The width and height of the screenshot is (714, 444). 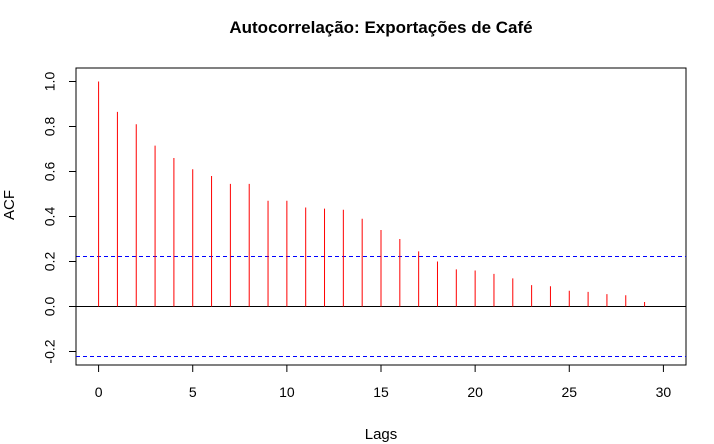 What do you see at coordinates (381, 392) in the screenshot?
I see `x-tick-label: 15` at bounding box center [381, 392].